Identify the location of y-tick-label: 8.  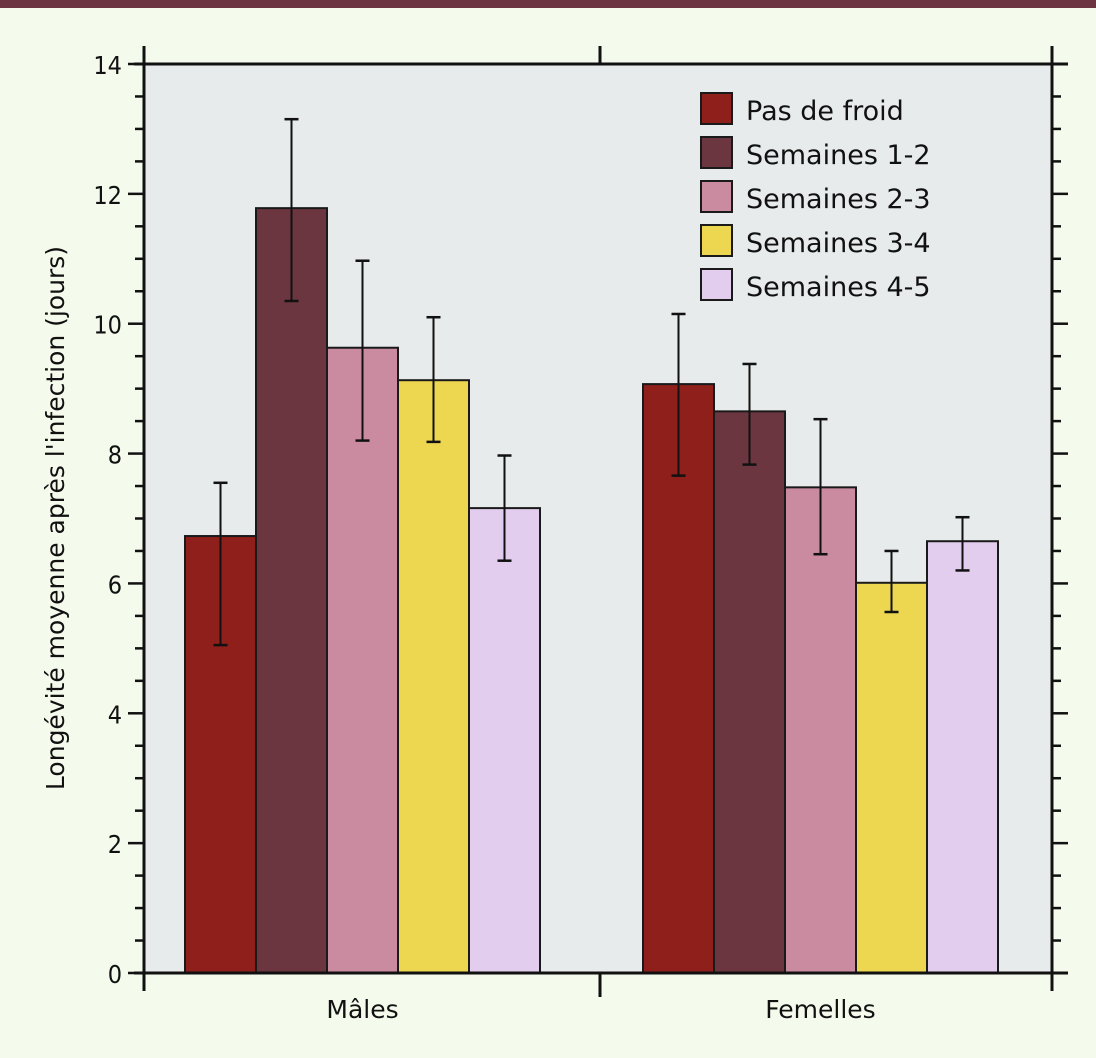
(115, 455).